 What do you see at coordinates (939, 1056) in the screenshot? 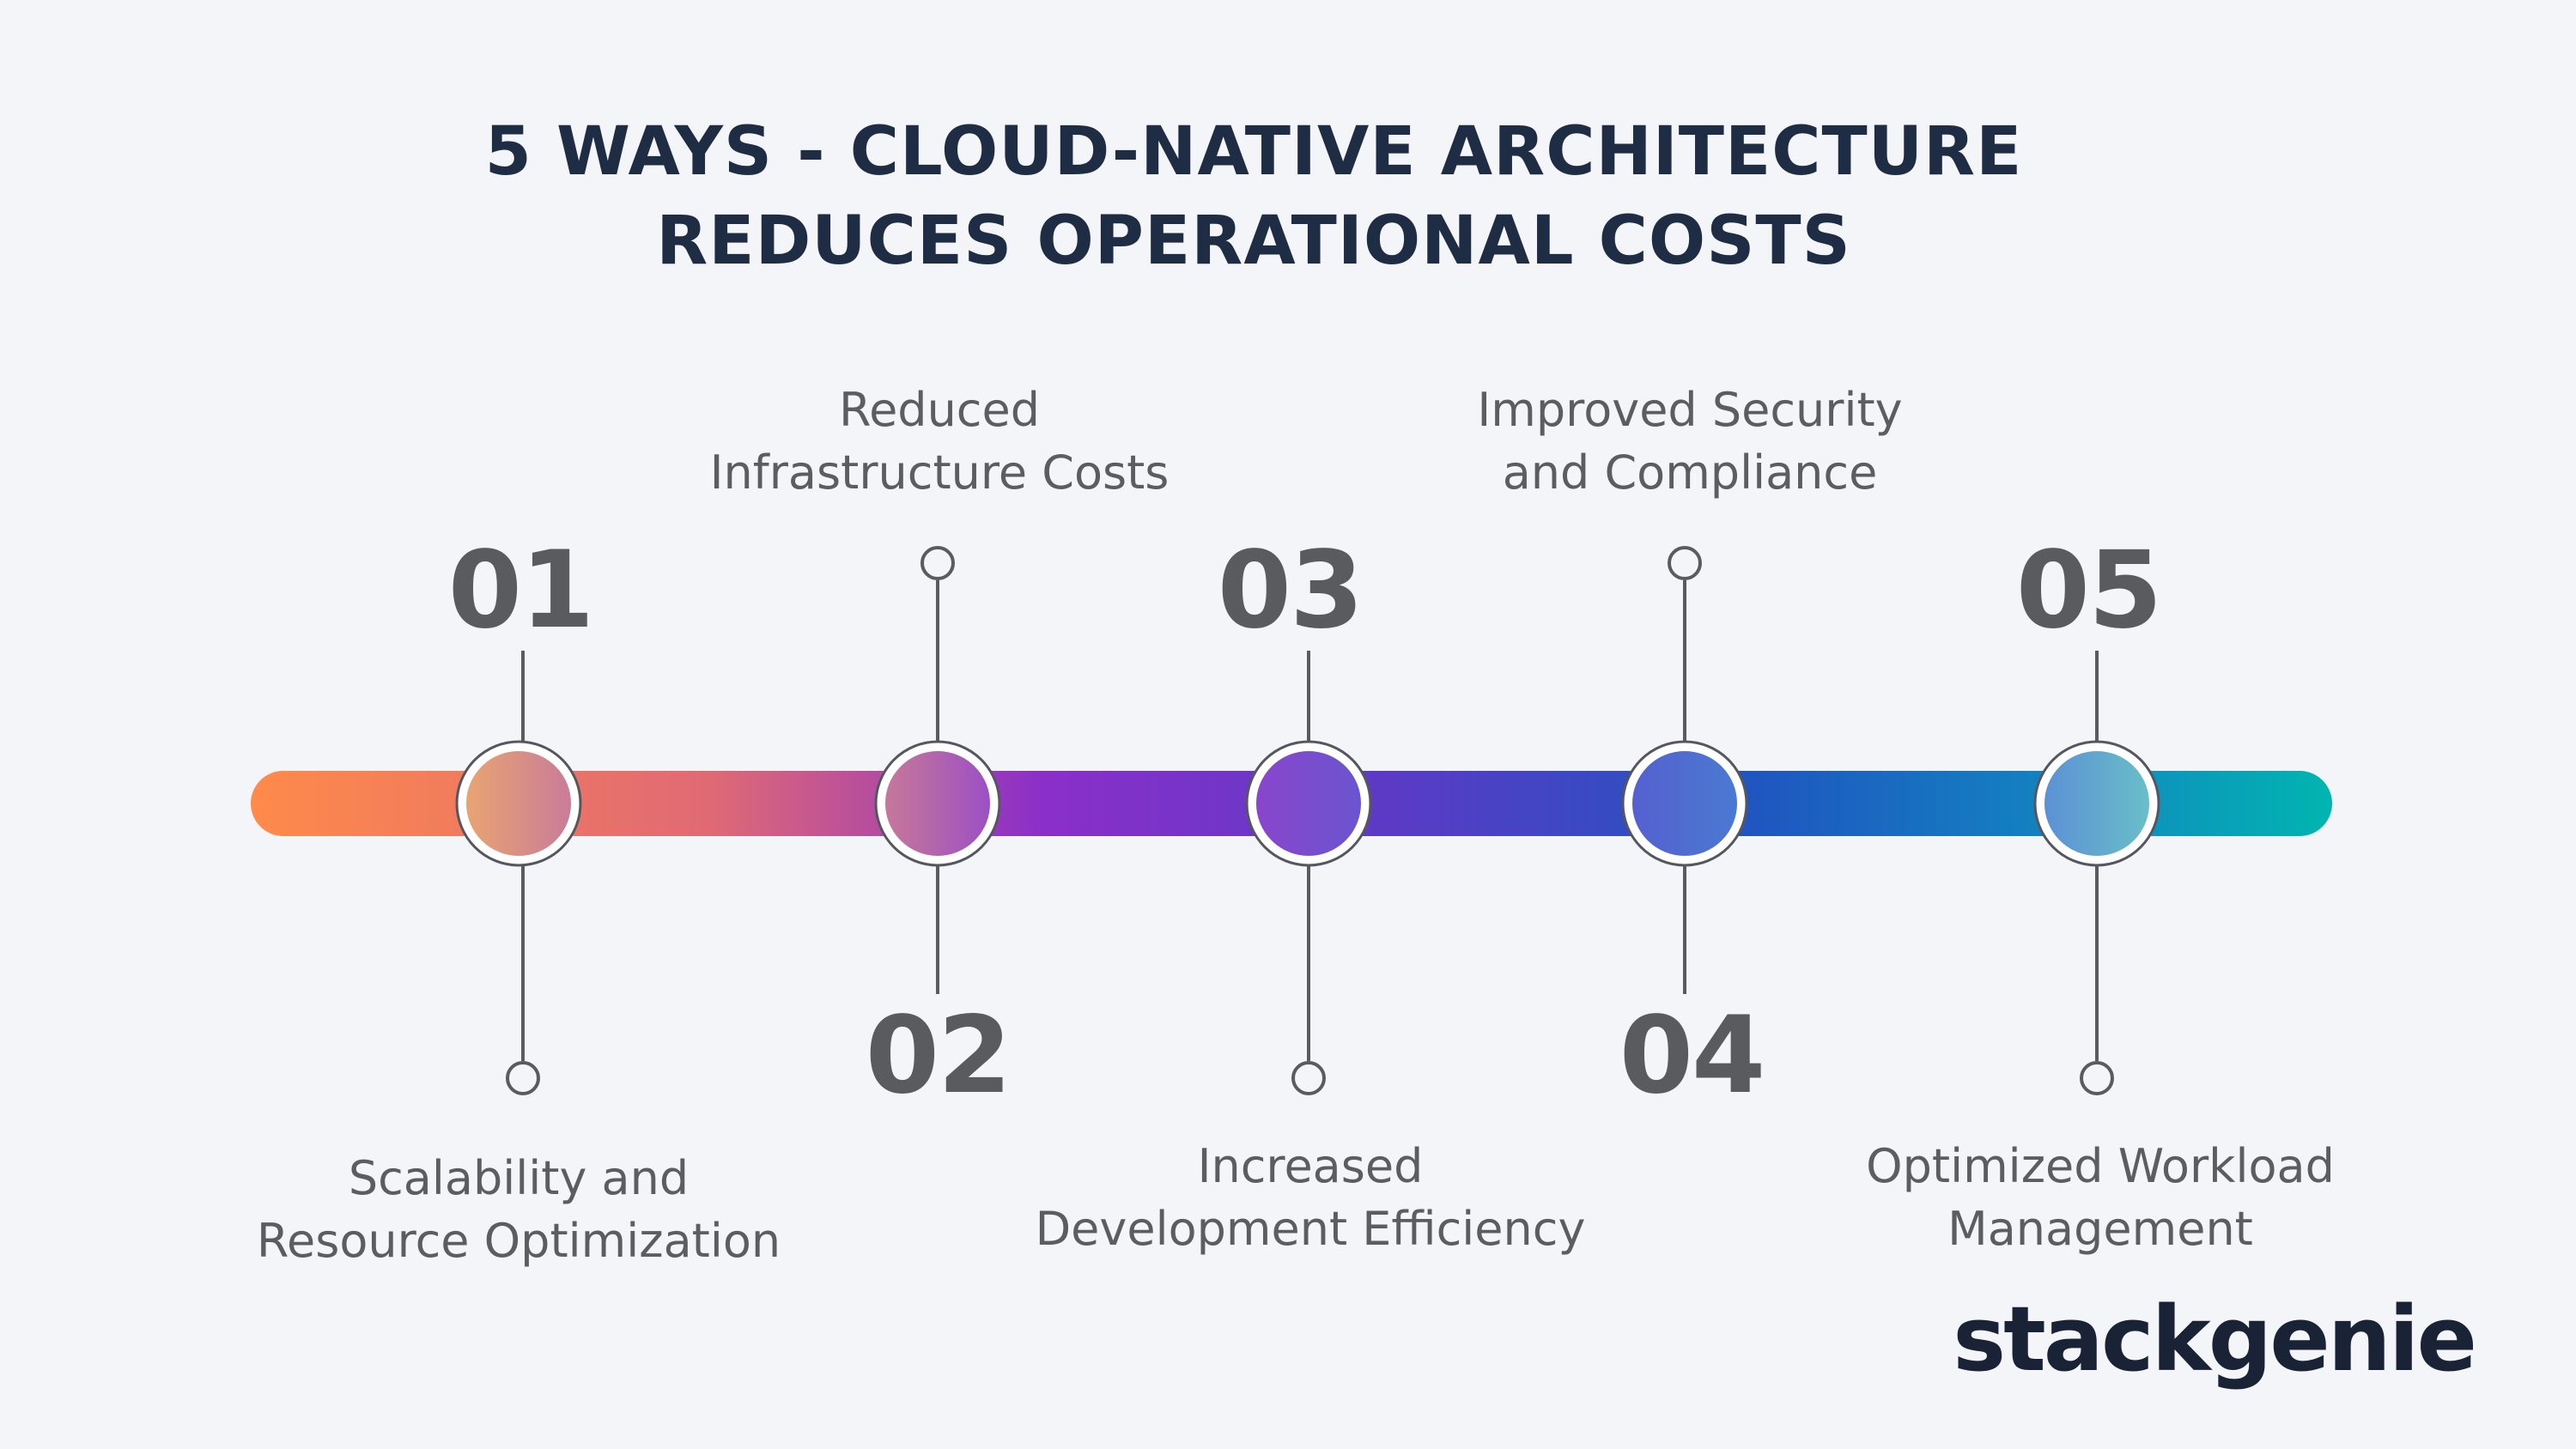
I see `step-02-number: 02` at bounding box center [939, 1056].